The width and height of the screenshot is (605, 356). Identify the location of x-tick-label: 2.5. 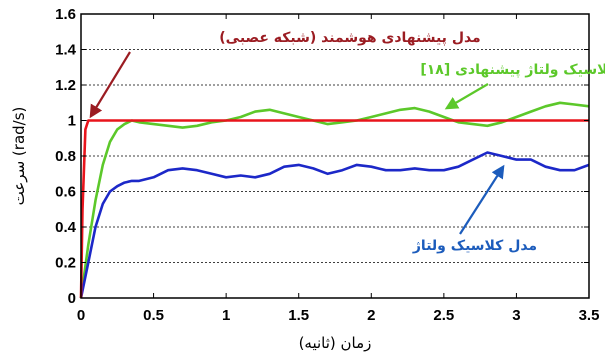
(443, 315).